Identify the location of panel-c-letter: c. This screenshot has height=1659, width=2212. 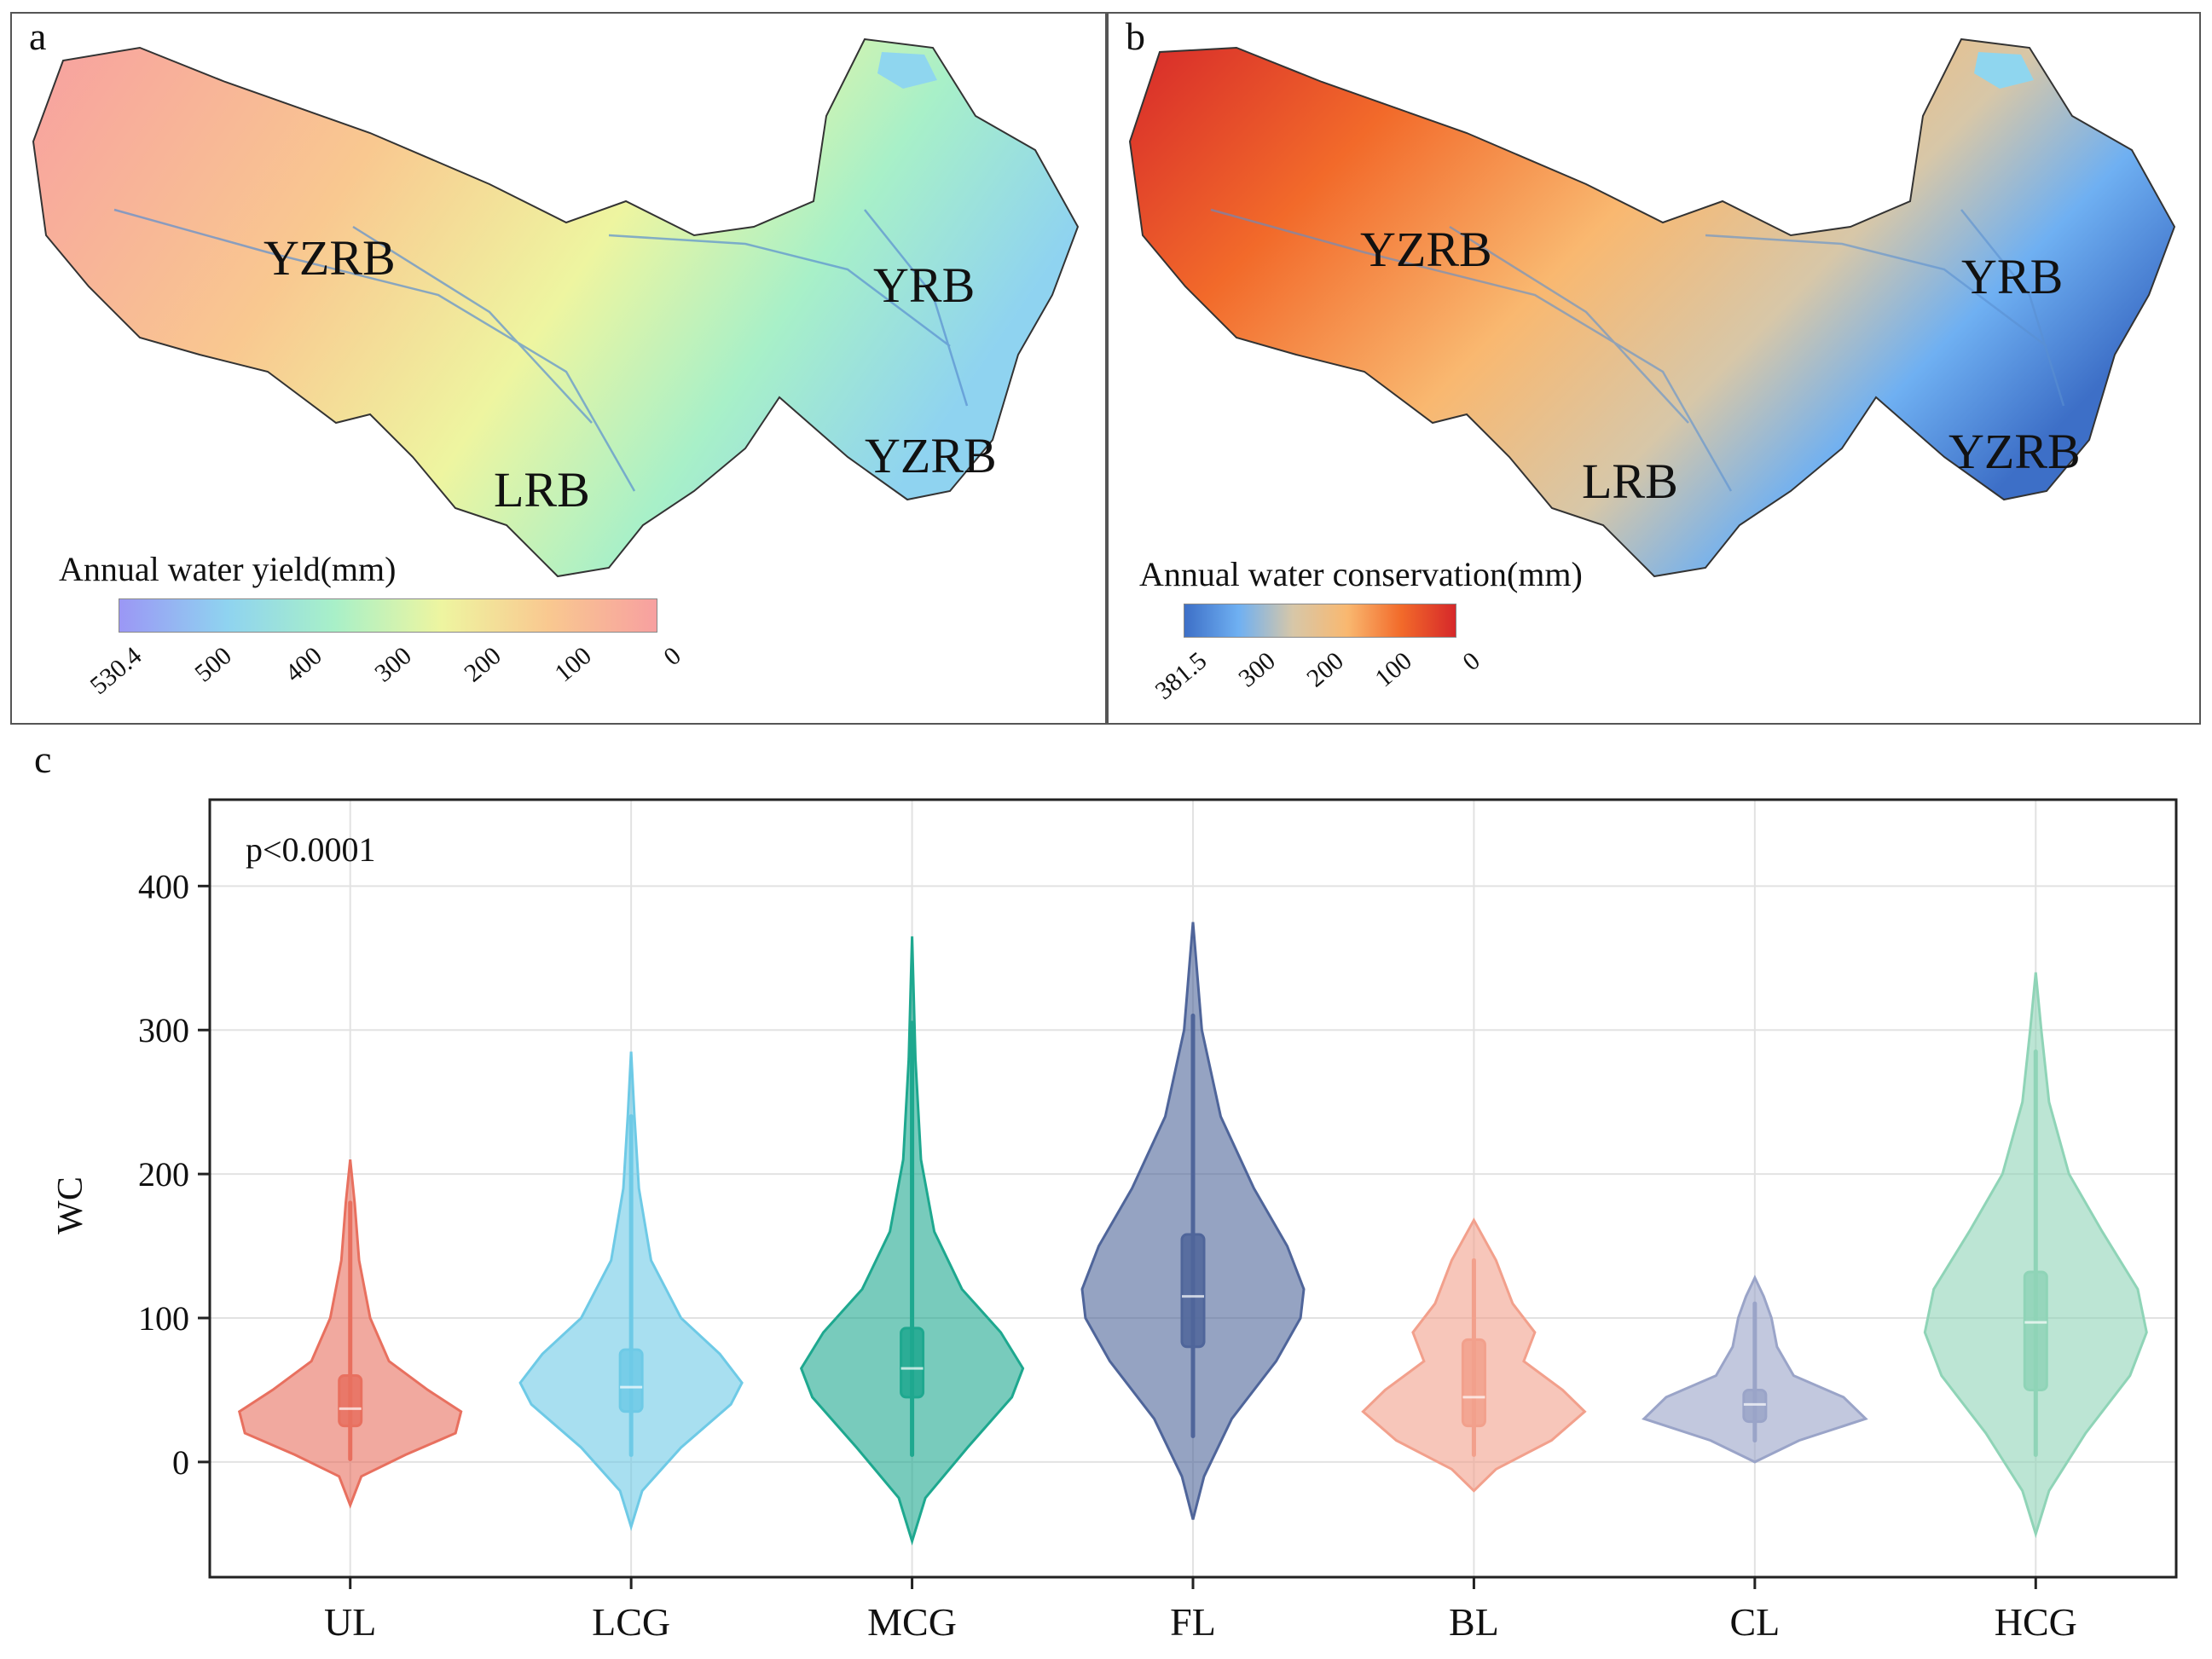
(43, 759).